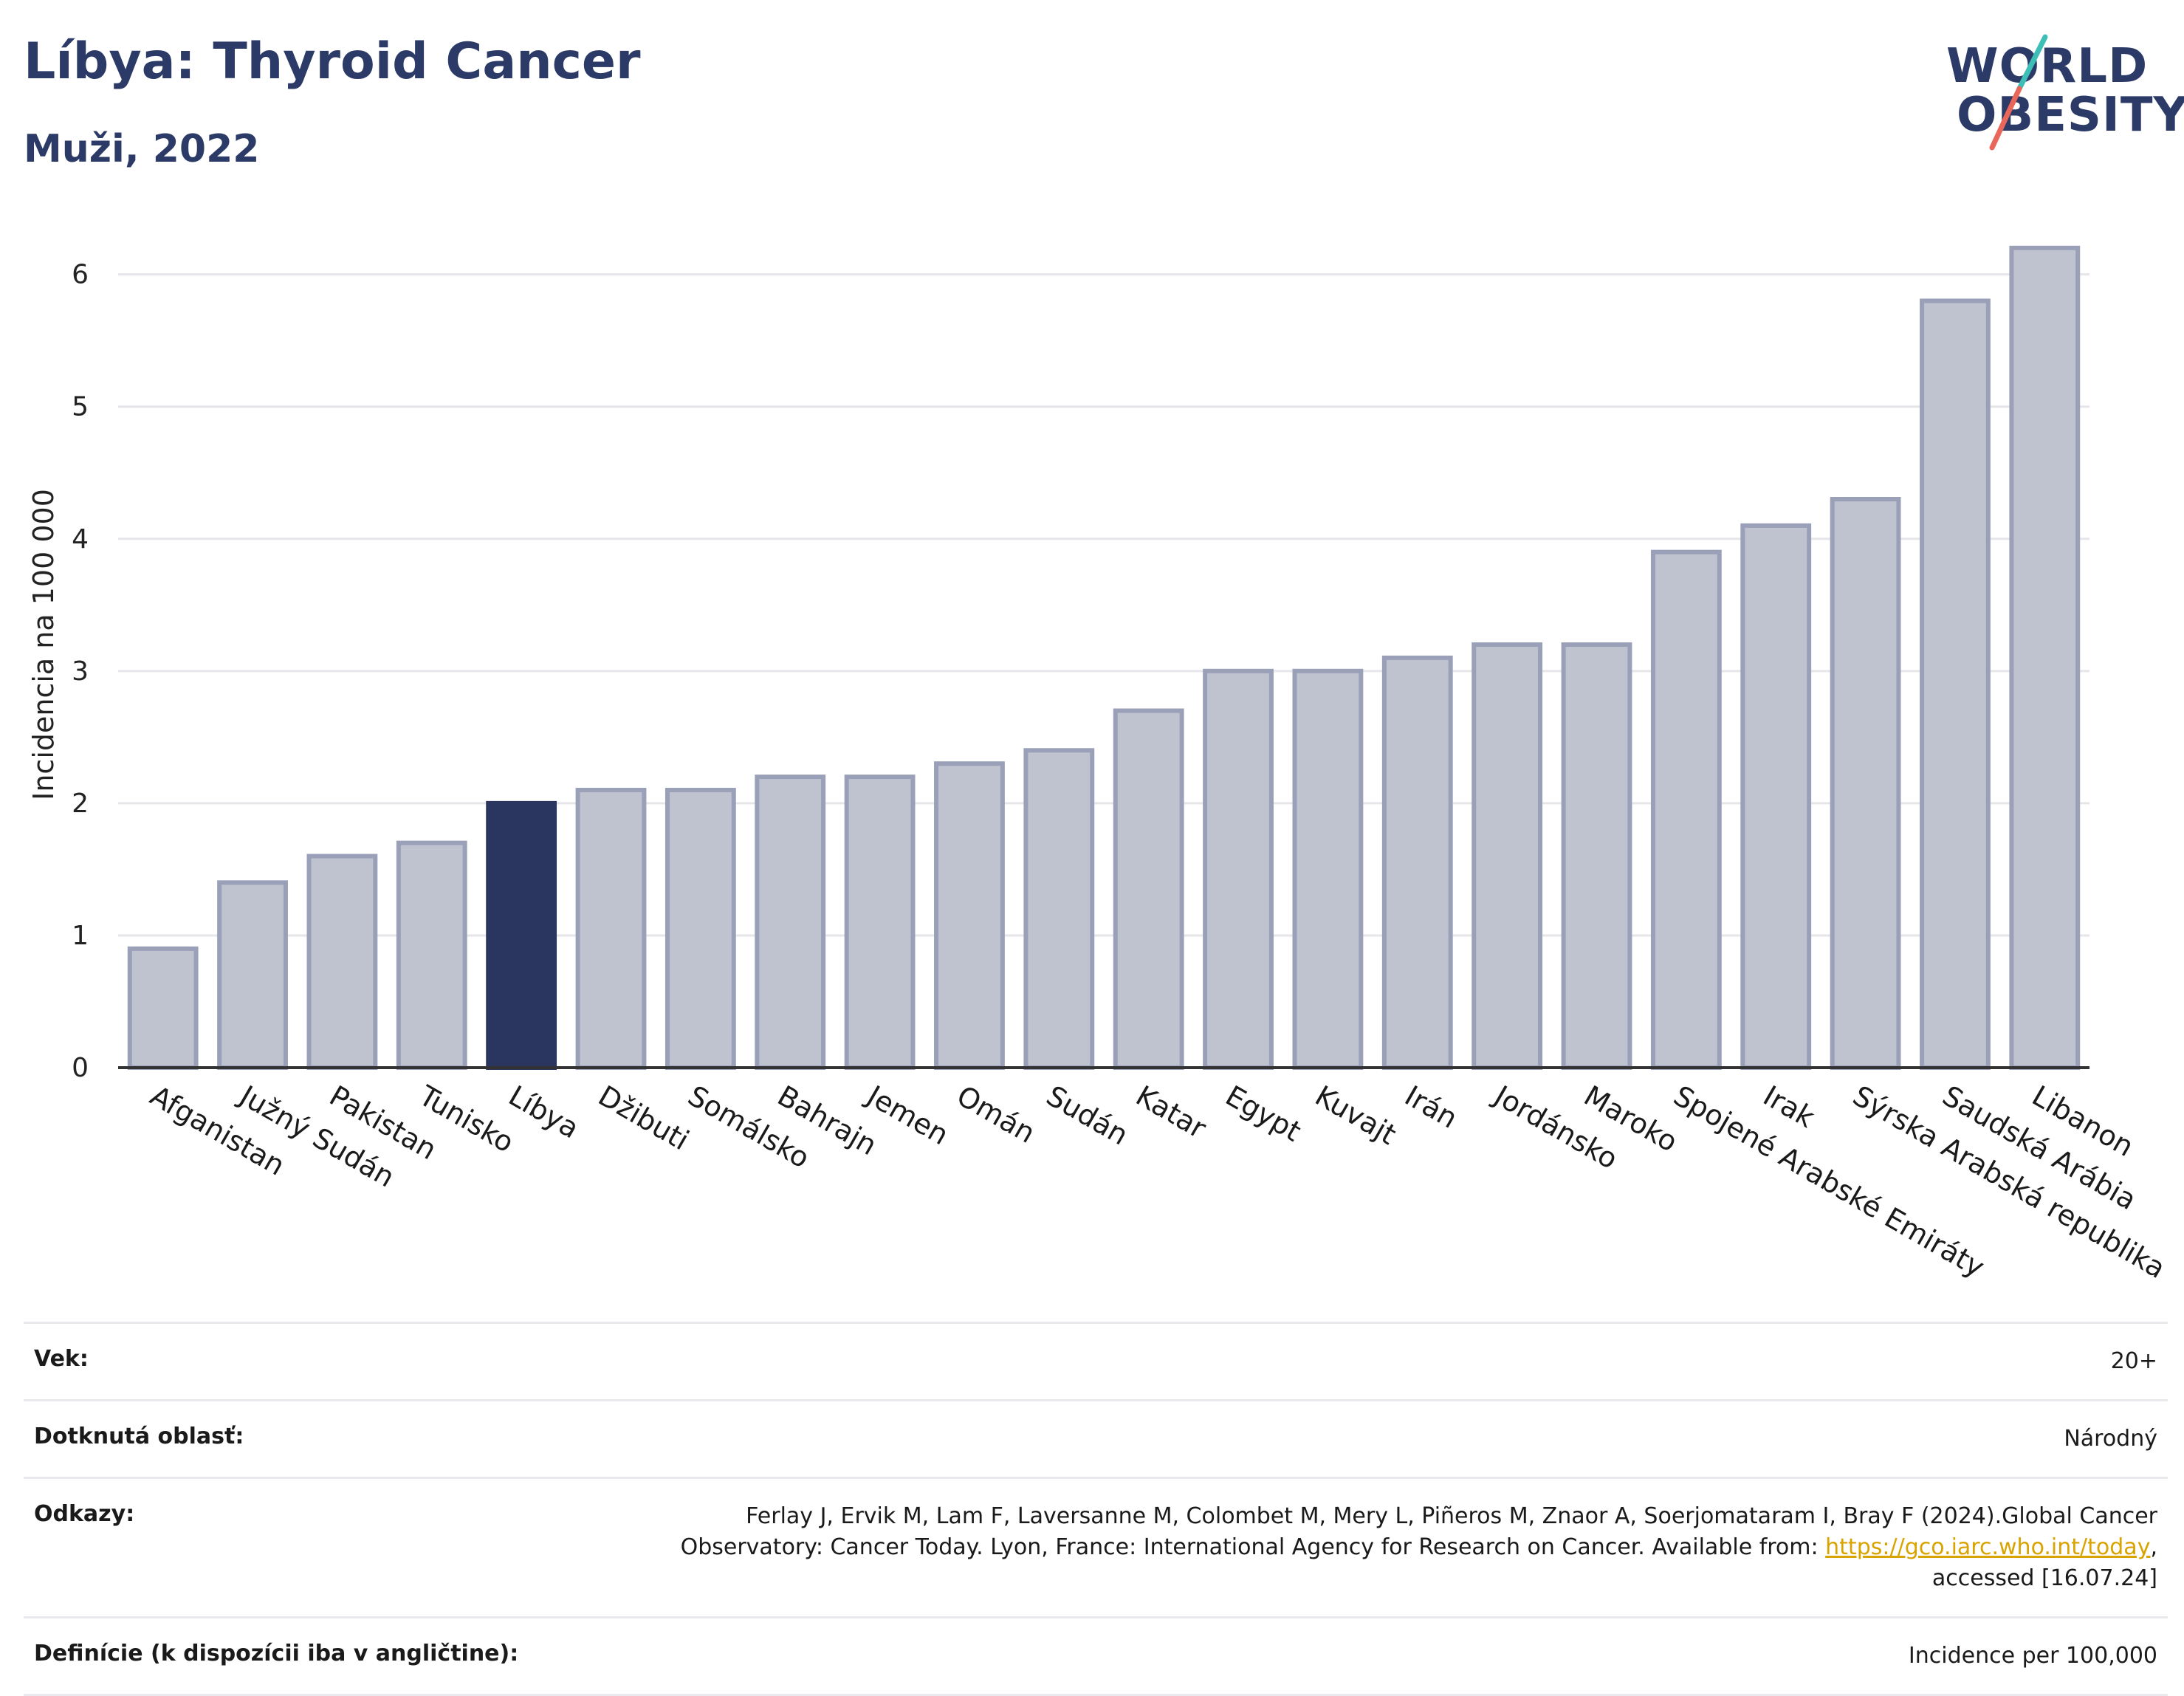  Describe the element at coordinates (1087, 1115) in the screenshot. I see `x-tick-label: Sudán` at that location.